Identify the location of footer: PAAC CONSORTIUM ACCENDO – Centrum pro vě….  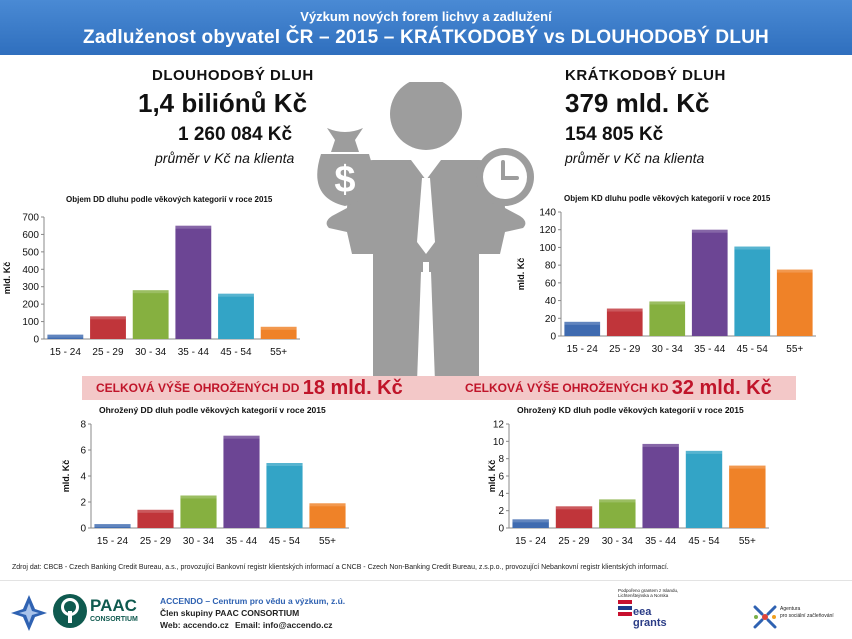
(426, 610).